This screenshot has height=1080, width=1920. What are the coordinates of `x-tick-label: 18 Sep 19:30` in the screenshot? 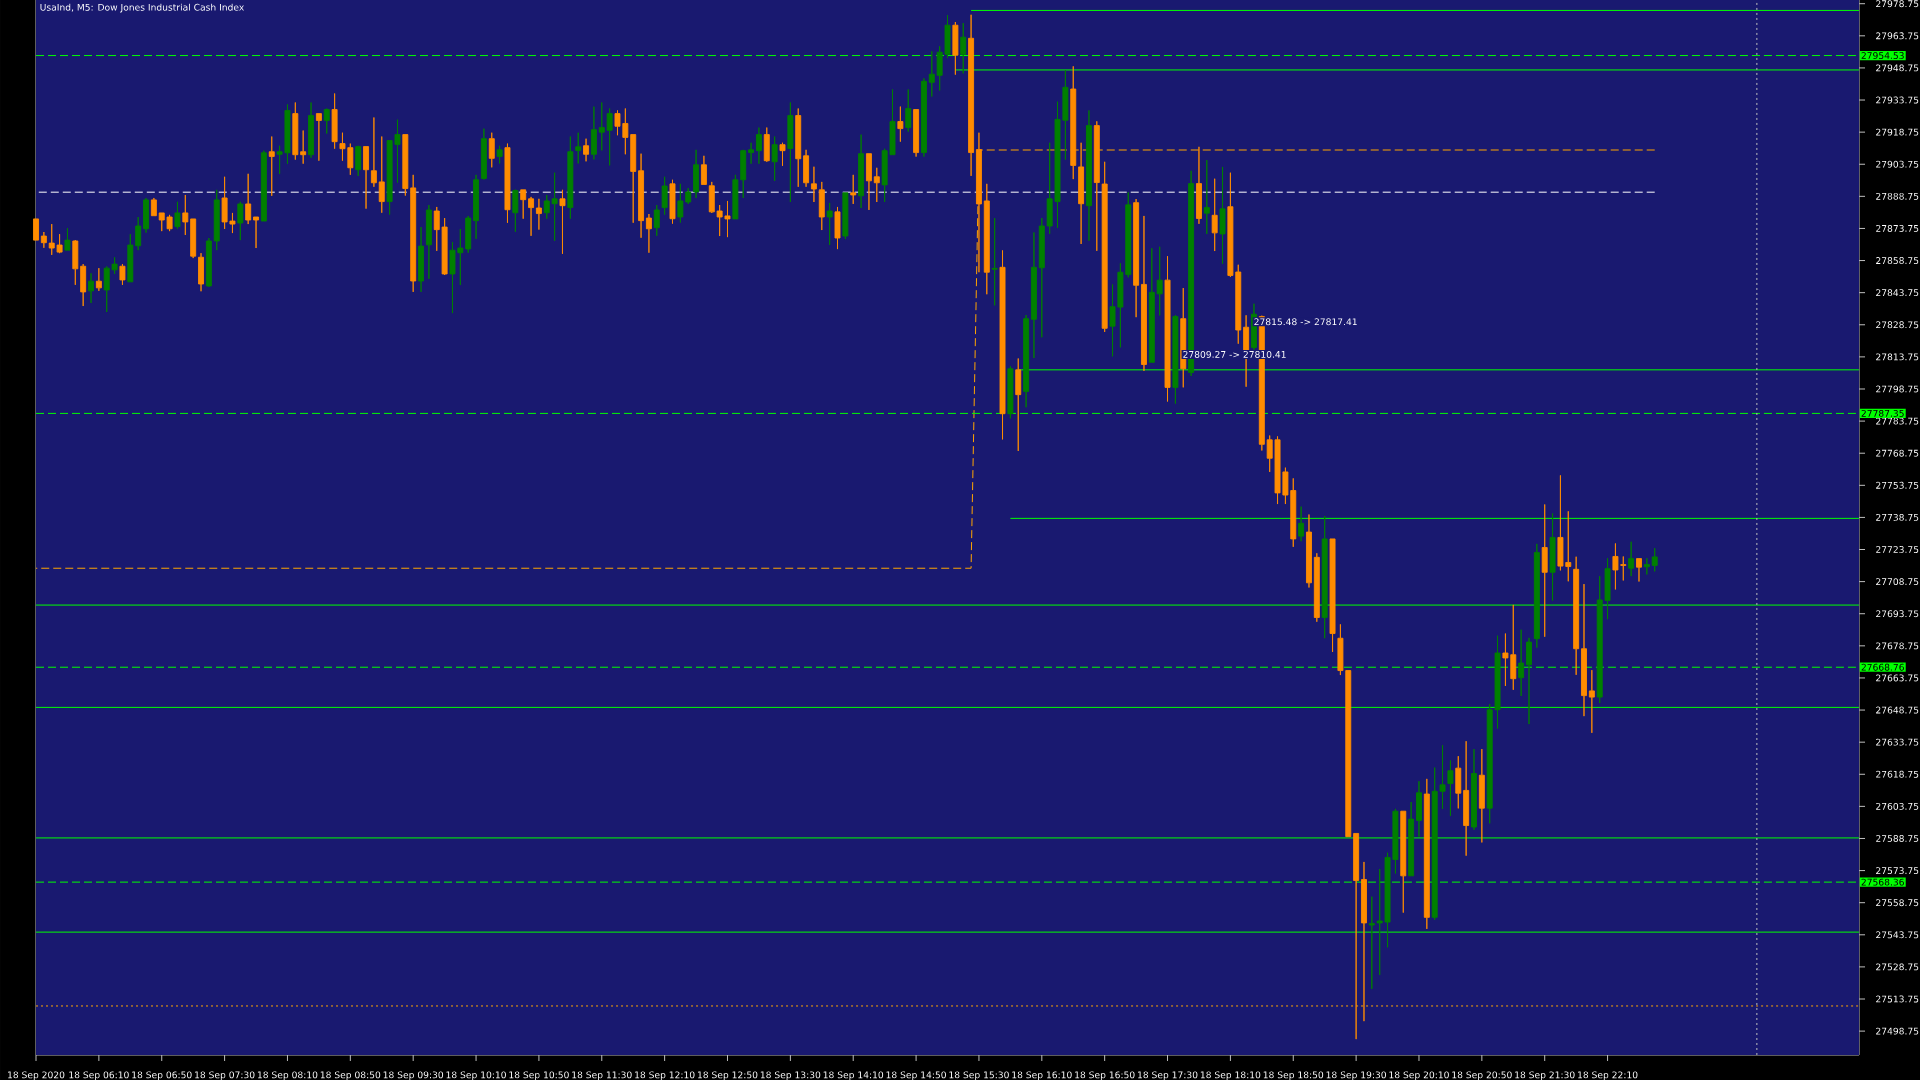 It's located at (1356, 1075).